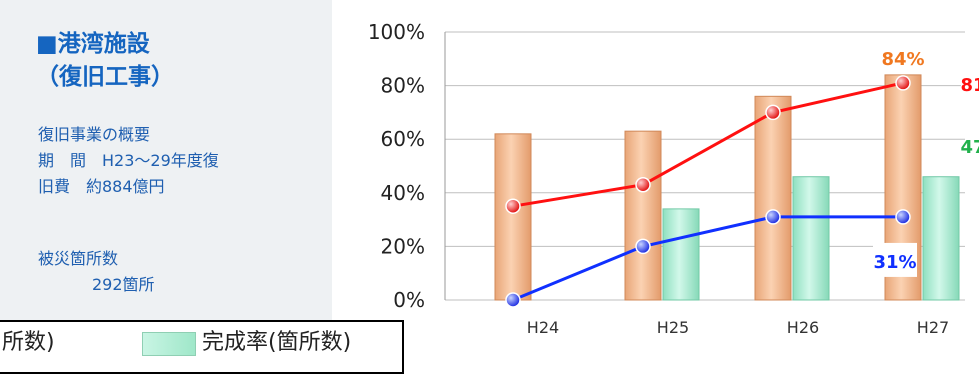  What do you see at coordinates (105, 77) in the screenshot?
I see `title-line-2: （復旧工事）` at bounding box center [105, 77].